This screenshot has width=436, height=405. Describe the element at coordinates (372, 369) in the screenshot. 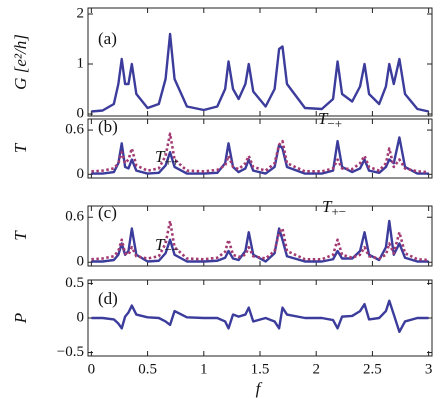

I see `x-tick-label: 2.5` at that location.